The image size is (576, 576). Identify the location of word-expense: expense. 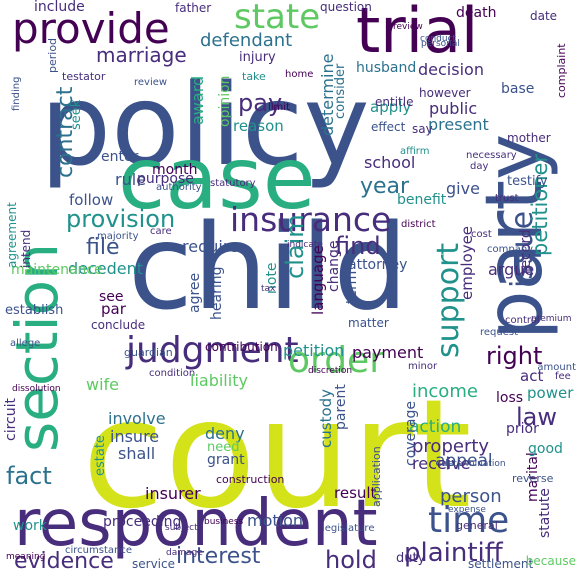
(467, 510).